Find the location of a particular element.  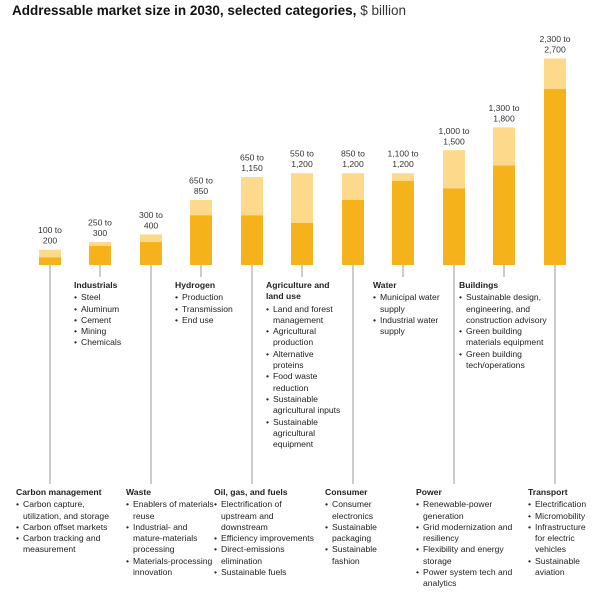

category-name: Waste is located at coordinates (138, 492).